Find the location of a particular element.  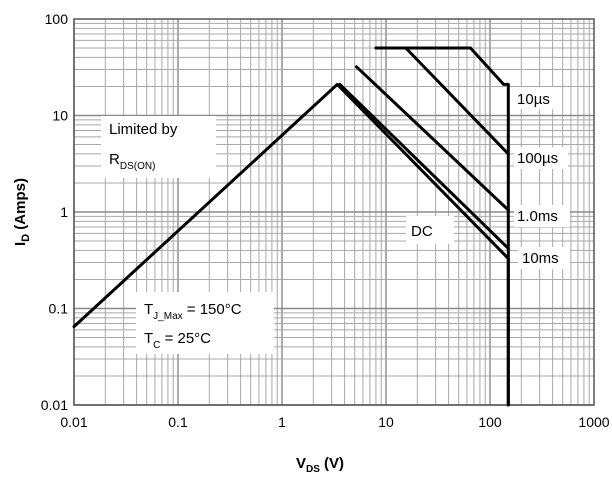

x-tick-label: 100 is located at coordinates (490, 422).